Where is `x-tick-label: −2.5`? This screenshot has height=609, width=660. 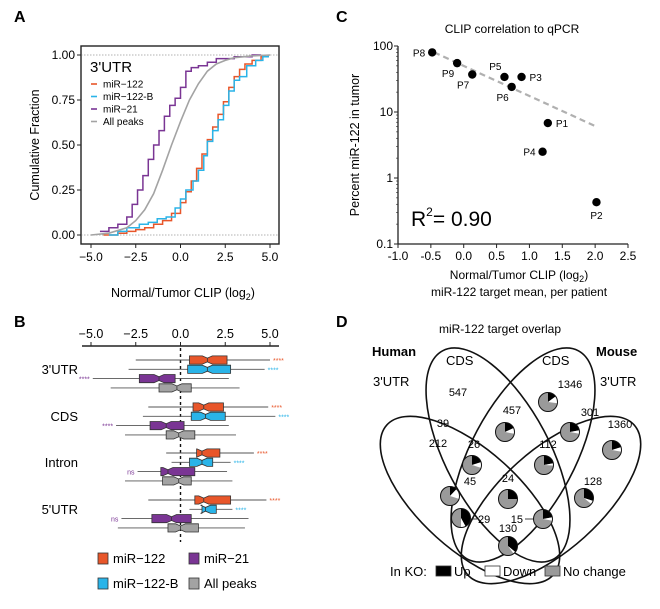
x-tick-label: −2.5 is located at coordinates (135, 334).